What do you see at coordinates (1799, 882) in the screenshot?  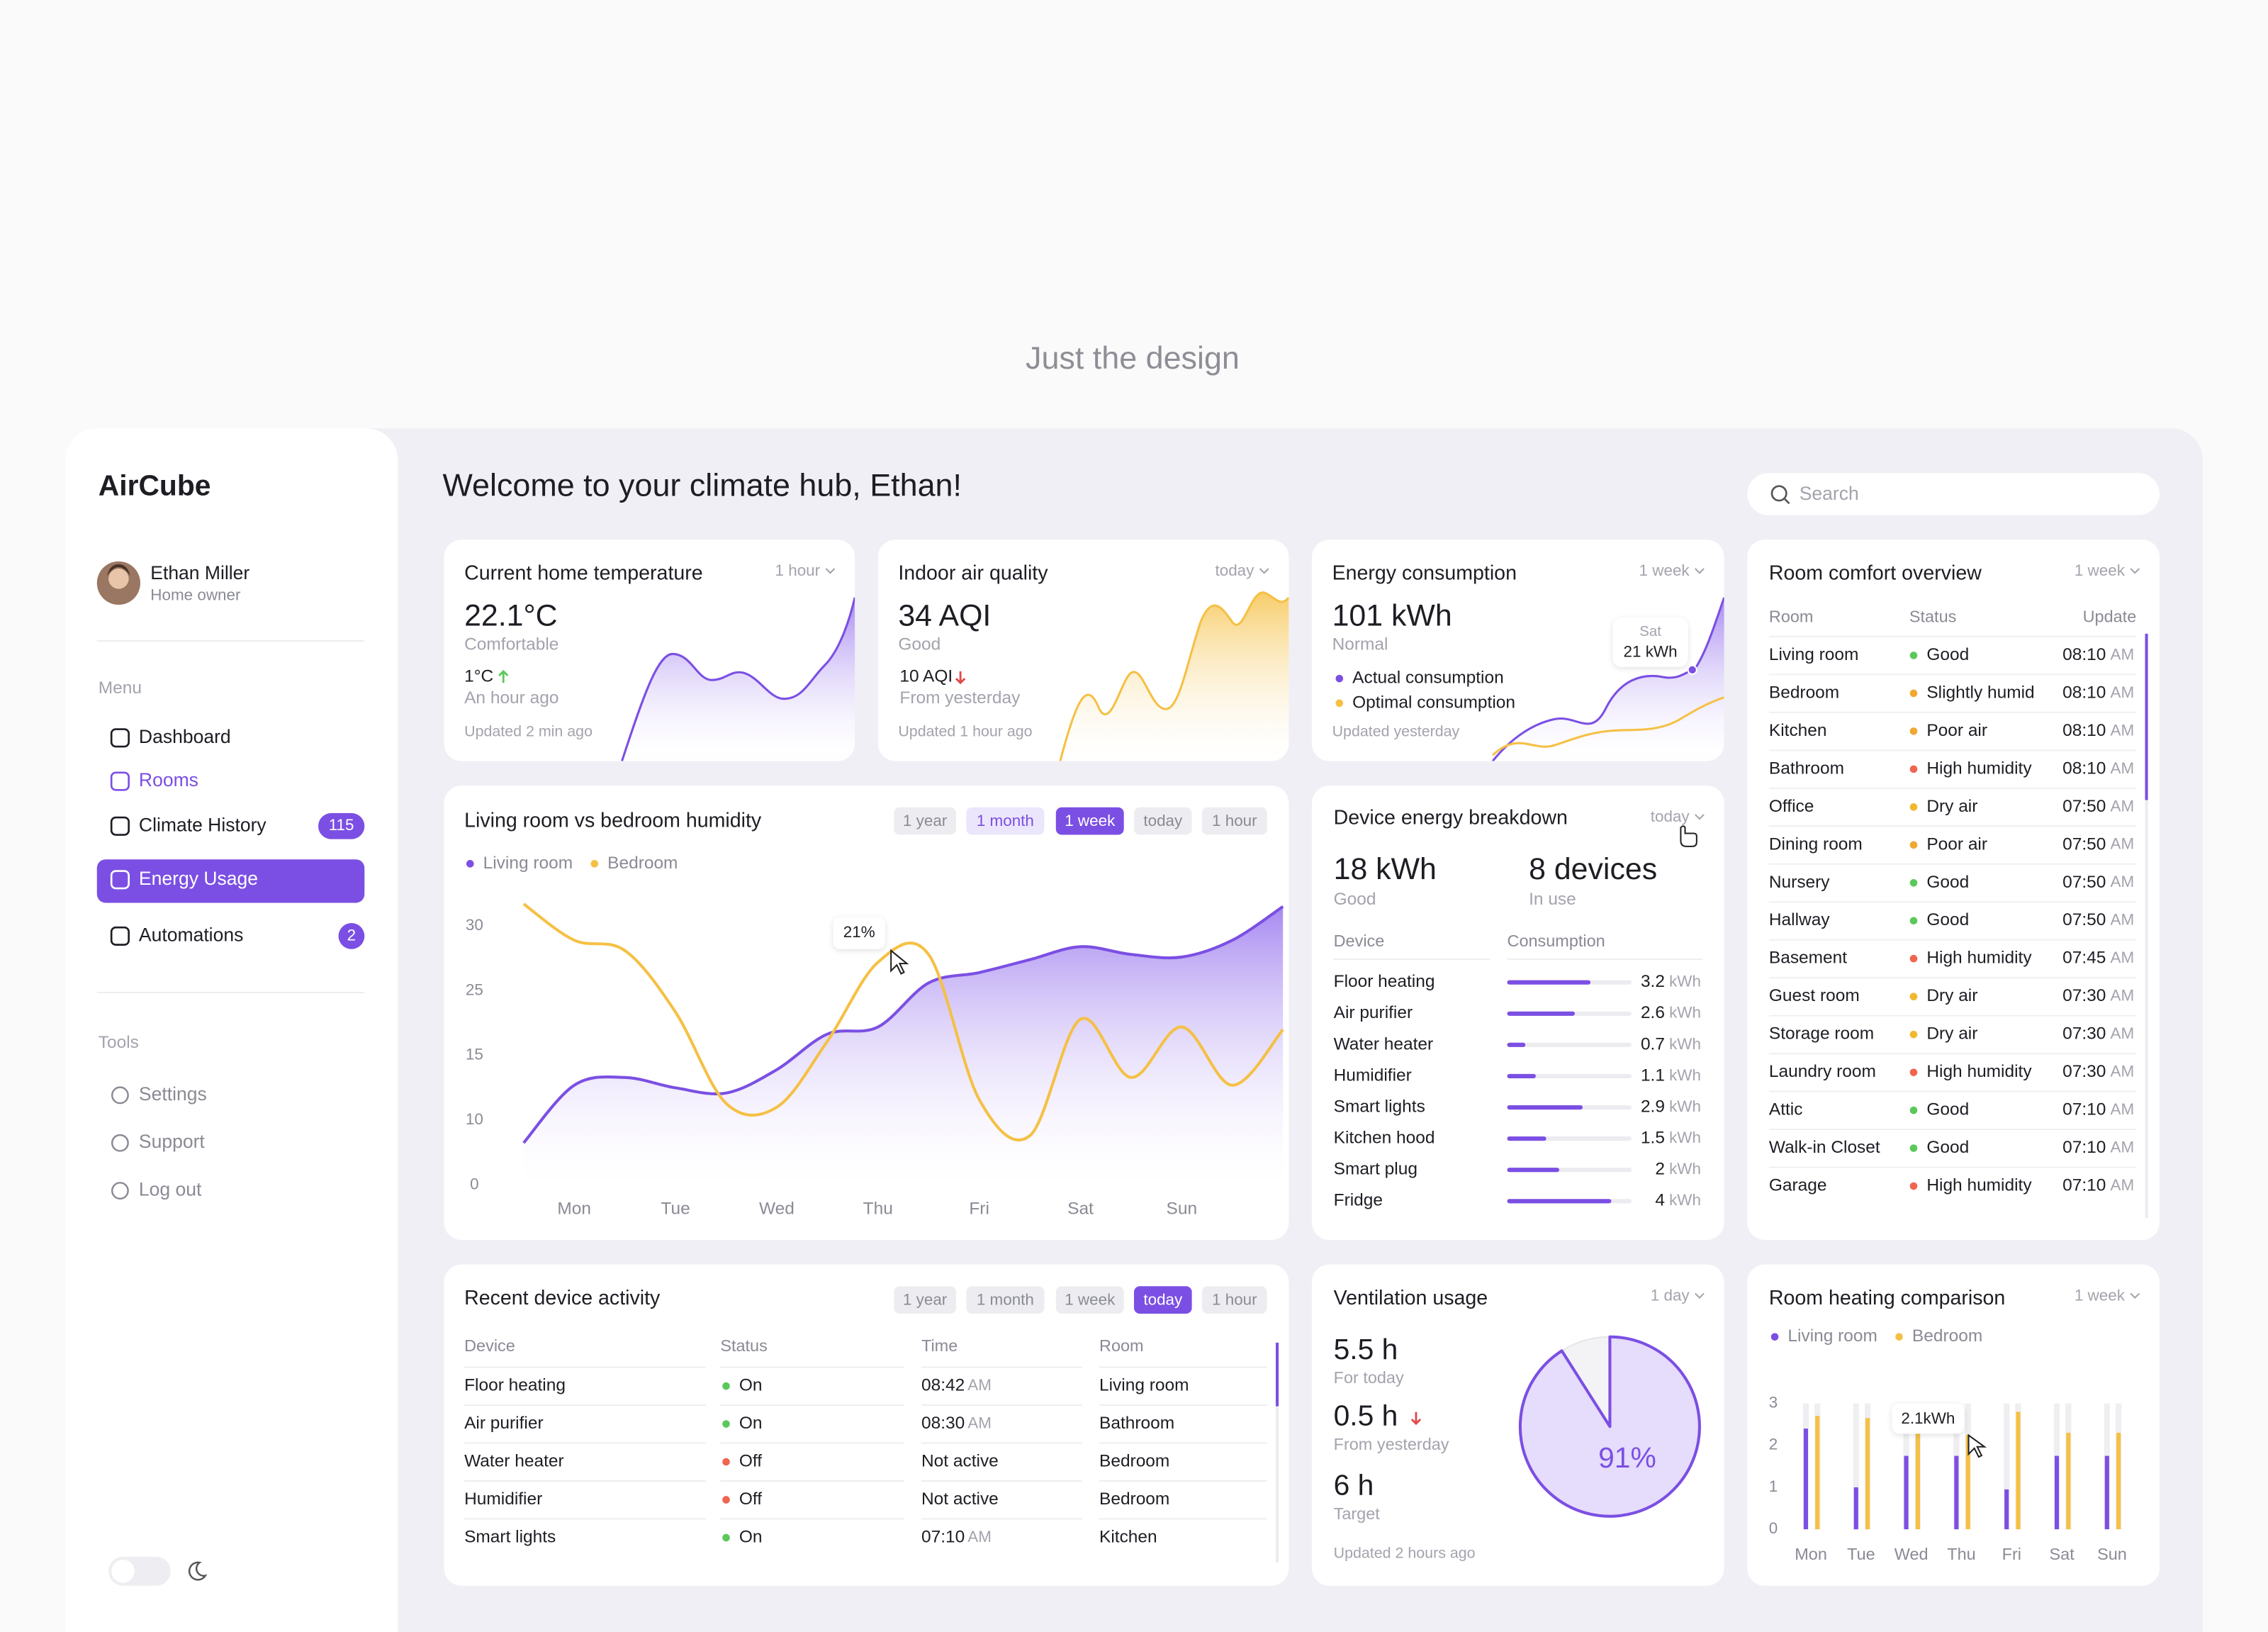 I see `room-name: Nursery` at bounding box center [1799, 882].